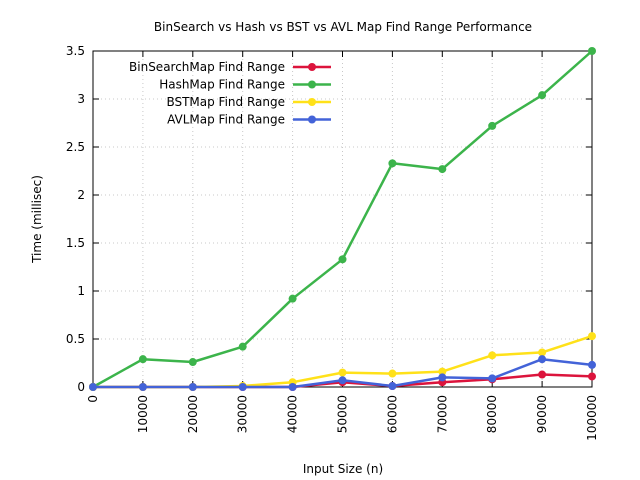 The height and width of the screenshot is (480, 640). What do you see at coordinates (75, 243) in the screenshot?
I see `y-tick-label: 1.5` at bounding box center [75, 243].